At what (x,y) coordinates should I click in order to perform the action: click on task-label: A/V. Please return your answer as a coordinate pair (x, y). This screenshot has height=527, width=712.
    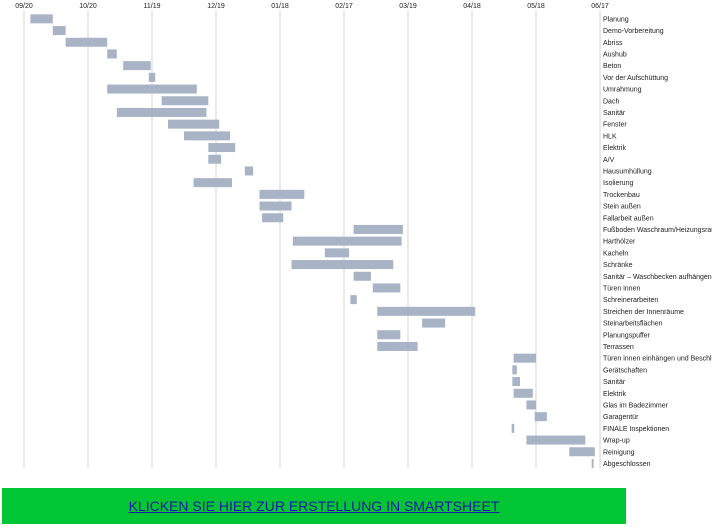
    Looking at the image, I should click on (609, 160).